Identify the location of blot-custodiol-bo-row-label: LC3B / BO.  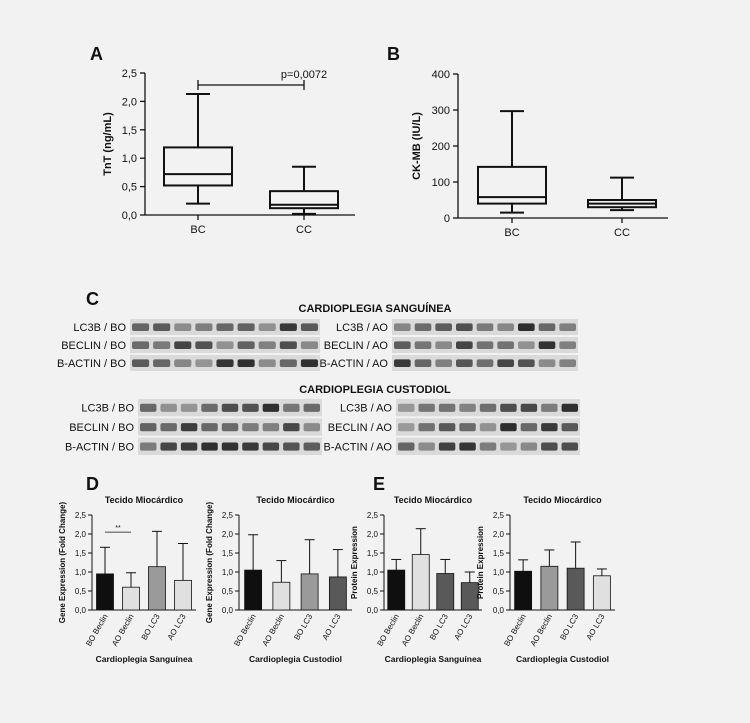
(107, 409).